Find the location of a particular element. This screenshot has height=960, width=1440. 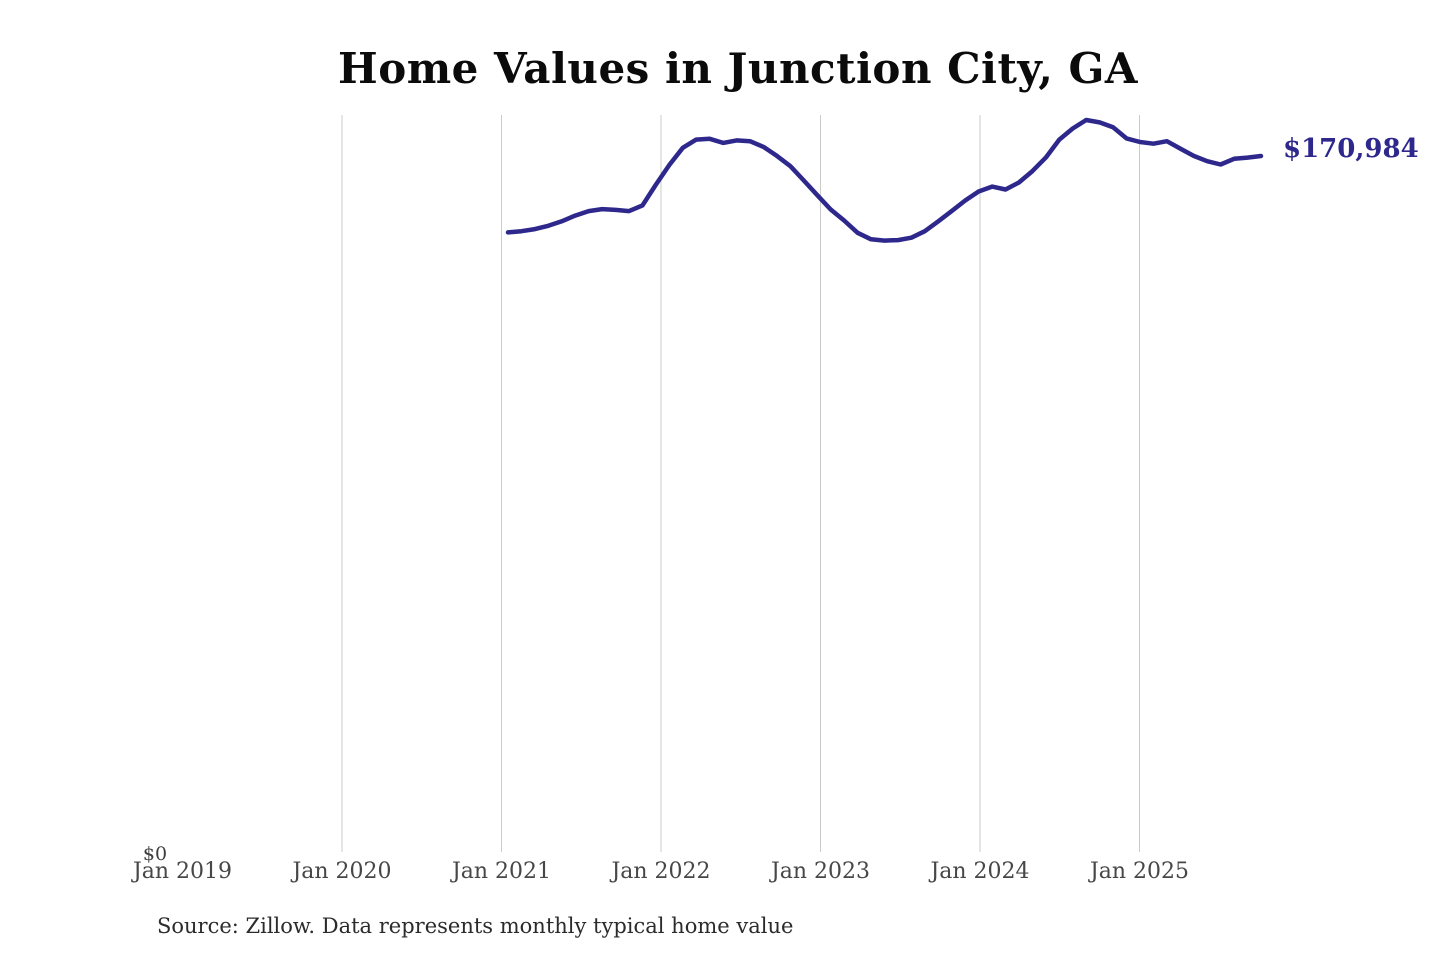

x-tick-label: Jan 2025 is located at coordinates (1139, 871).